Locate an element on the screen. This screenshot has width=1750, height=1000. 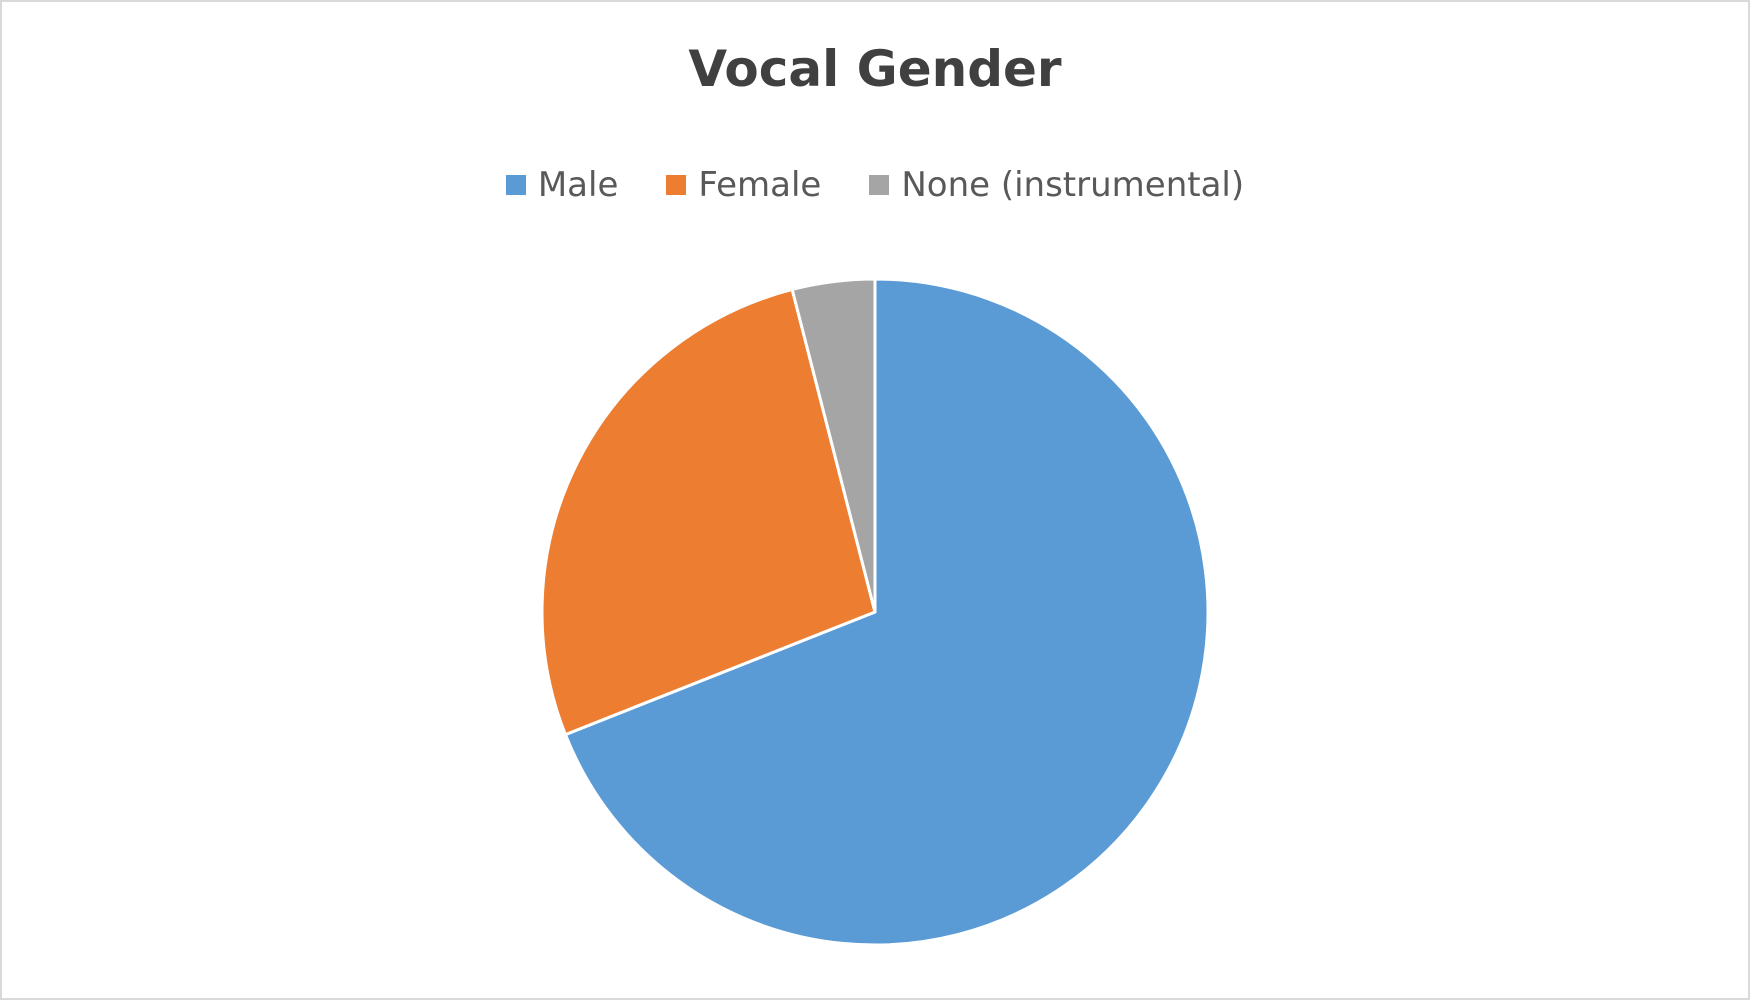
legend-swatch-female is located at coordinates (676, 185).